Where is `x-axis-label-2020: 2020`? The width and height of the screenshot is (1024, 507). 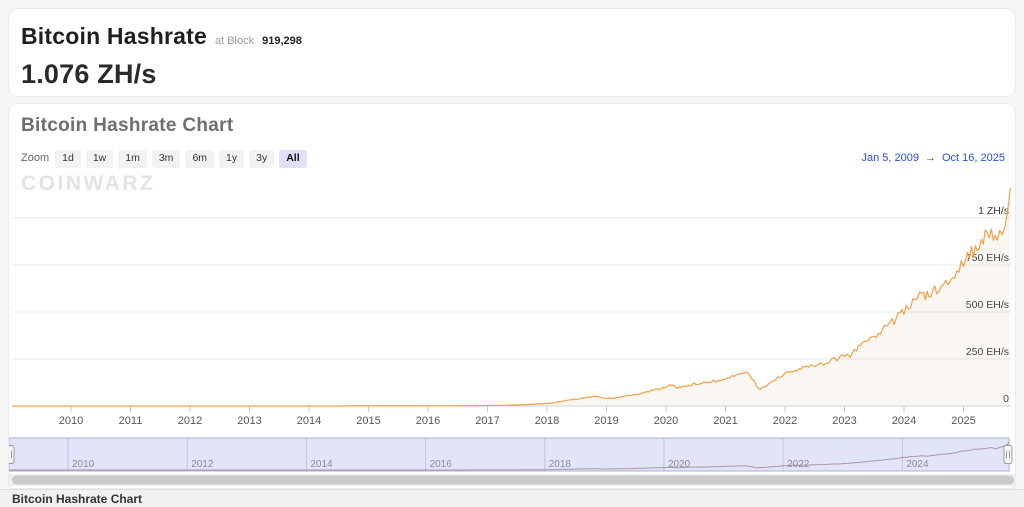
x-axis-label-2020: 2020 is located at coordinates (666, 421).